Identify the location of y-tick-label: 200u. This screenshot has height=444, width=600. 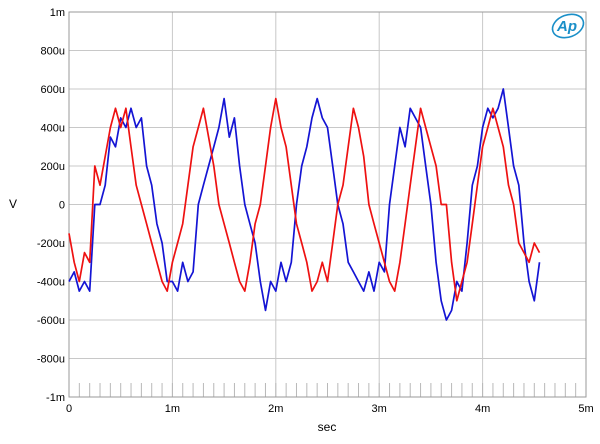
(53, 167).